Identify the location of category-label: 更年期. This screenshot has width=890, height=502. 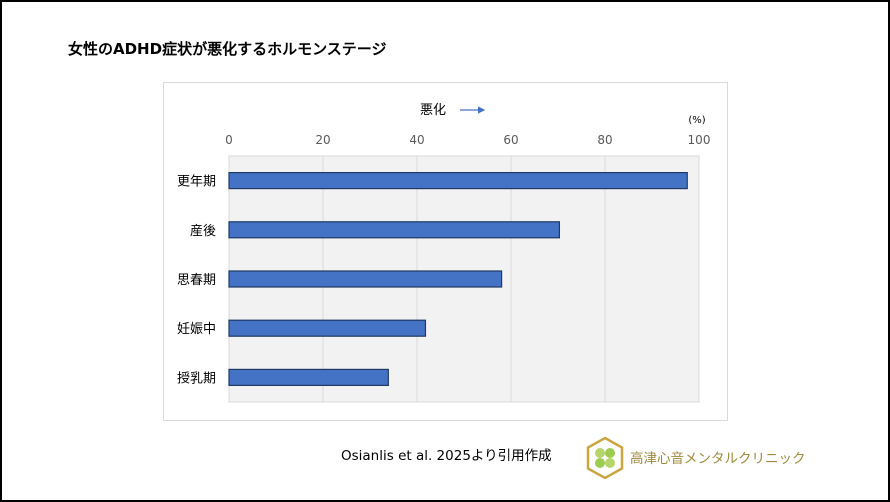
(196, 182).